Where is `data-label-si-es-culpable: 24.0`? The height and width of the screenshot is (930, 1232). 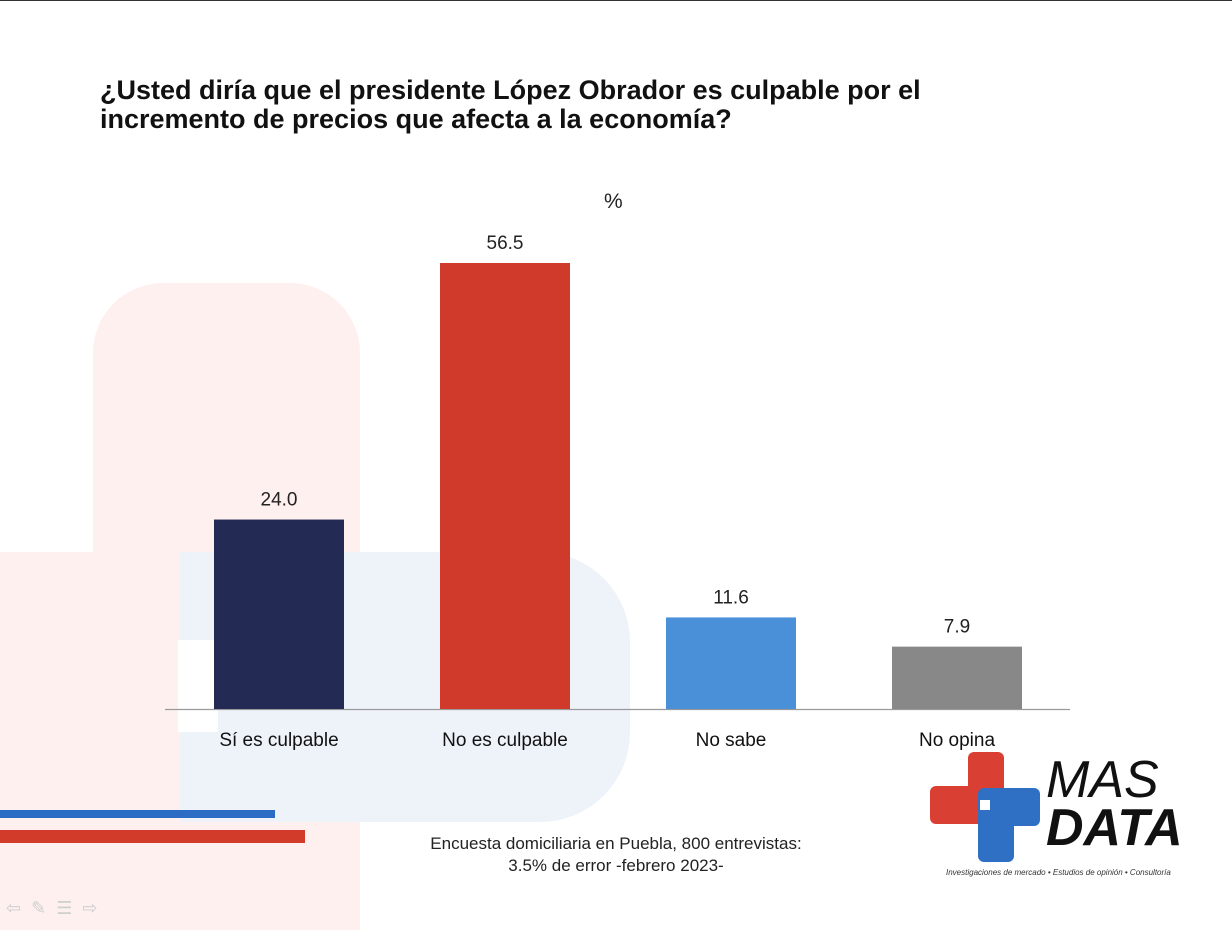
data-label-si-es-culpable: 24.0 is located at coordinates (279, 500).